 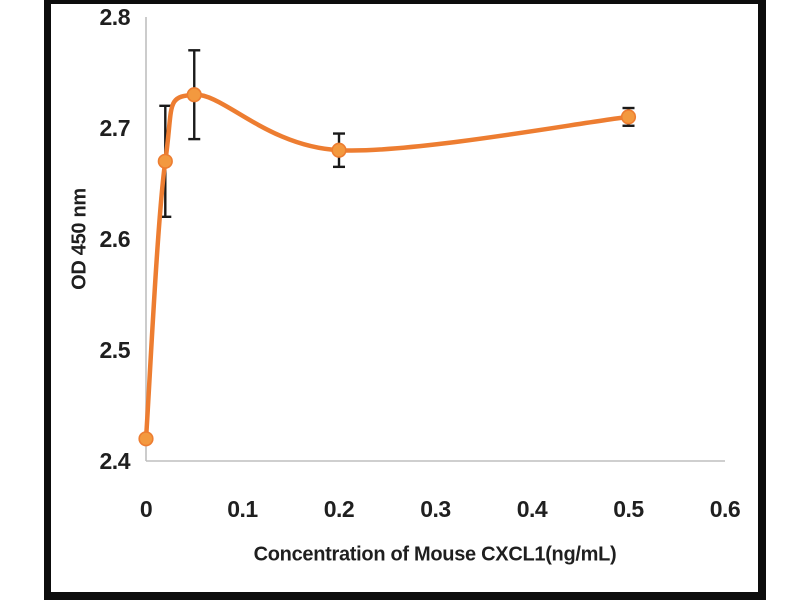 What do you see at coordinates (628, 509) in the screenshot?
I see `x-tick-label: 0.5` at bounding box center [628, 509].